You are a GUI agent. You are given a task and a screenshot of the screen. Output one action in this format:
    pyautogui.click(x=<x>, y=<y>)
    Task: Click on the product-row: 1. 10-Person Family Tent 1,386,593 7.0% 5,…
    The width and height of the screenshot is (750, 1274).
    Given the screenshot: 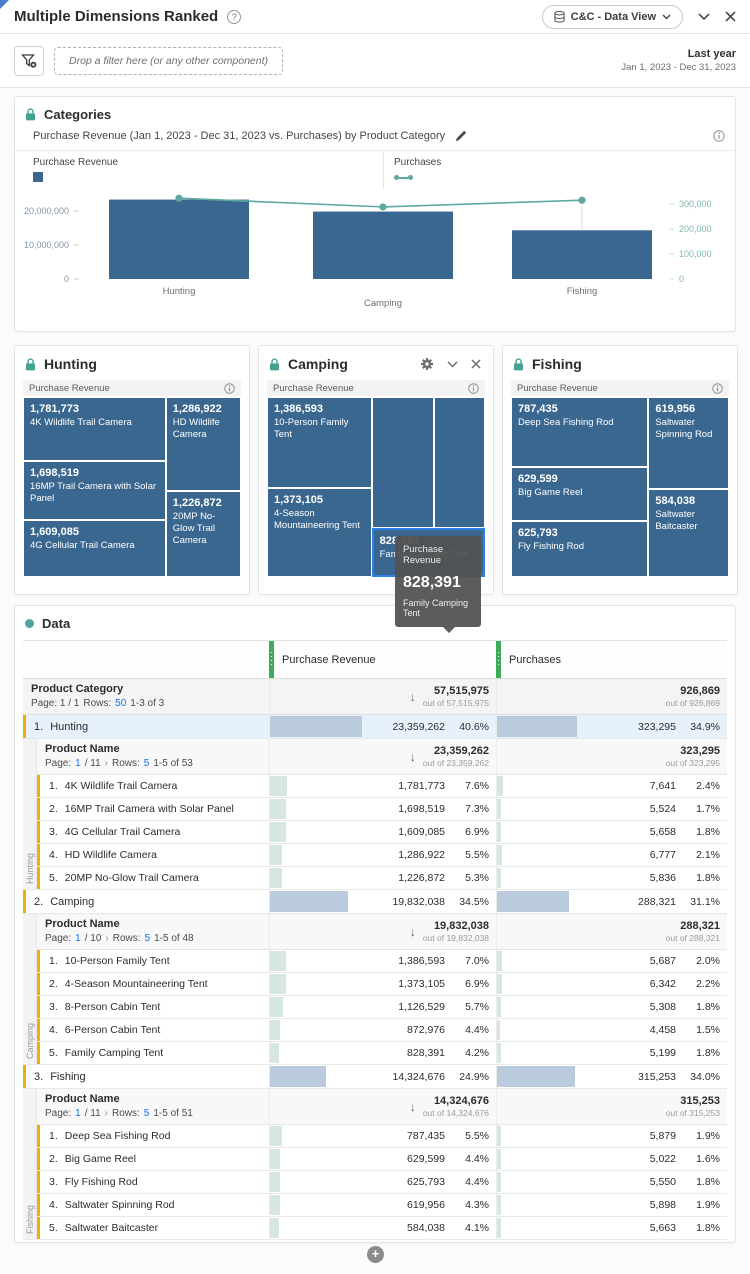 What is the action you would take?
    pyautogui.click(x=382, y=961)
    